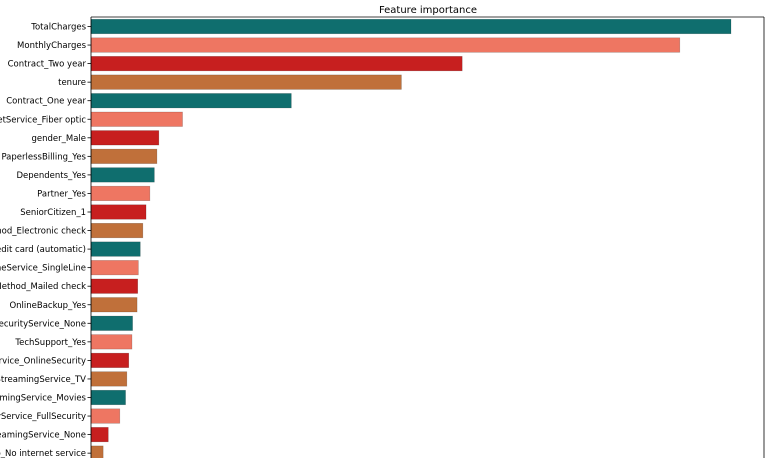 This screenshot has height=458, width=770. Describe the element at coordinates (47, 306) in the screenshot. I see `y-tick-label-15: OnlineBackup_Yes` at that location.